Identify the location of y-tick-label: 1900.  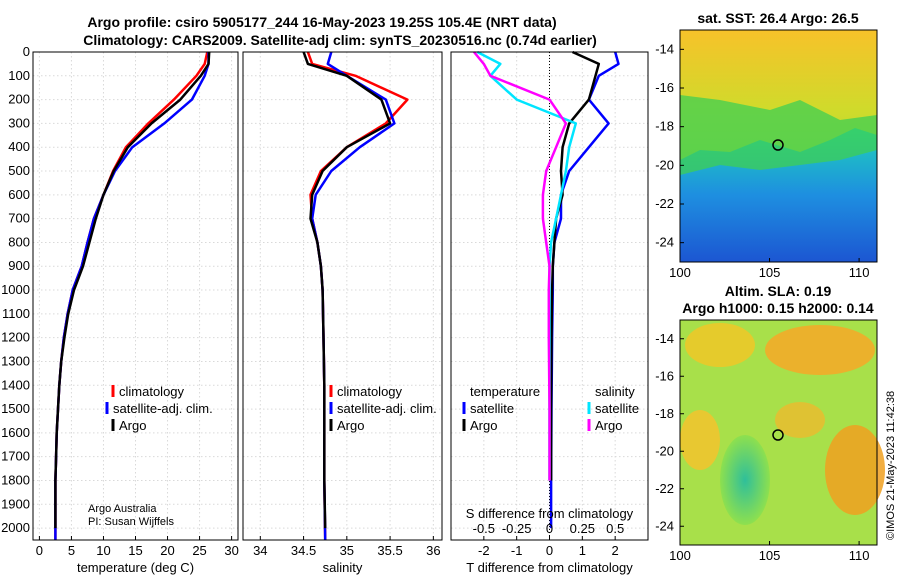
(15, 503).